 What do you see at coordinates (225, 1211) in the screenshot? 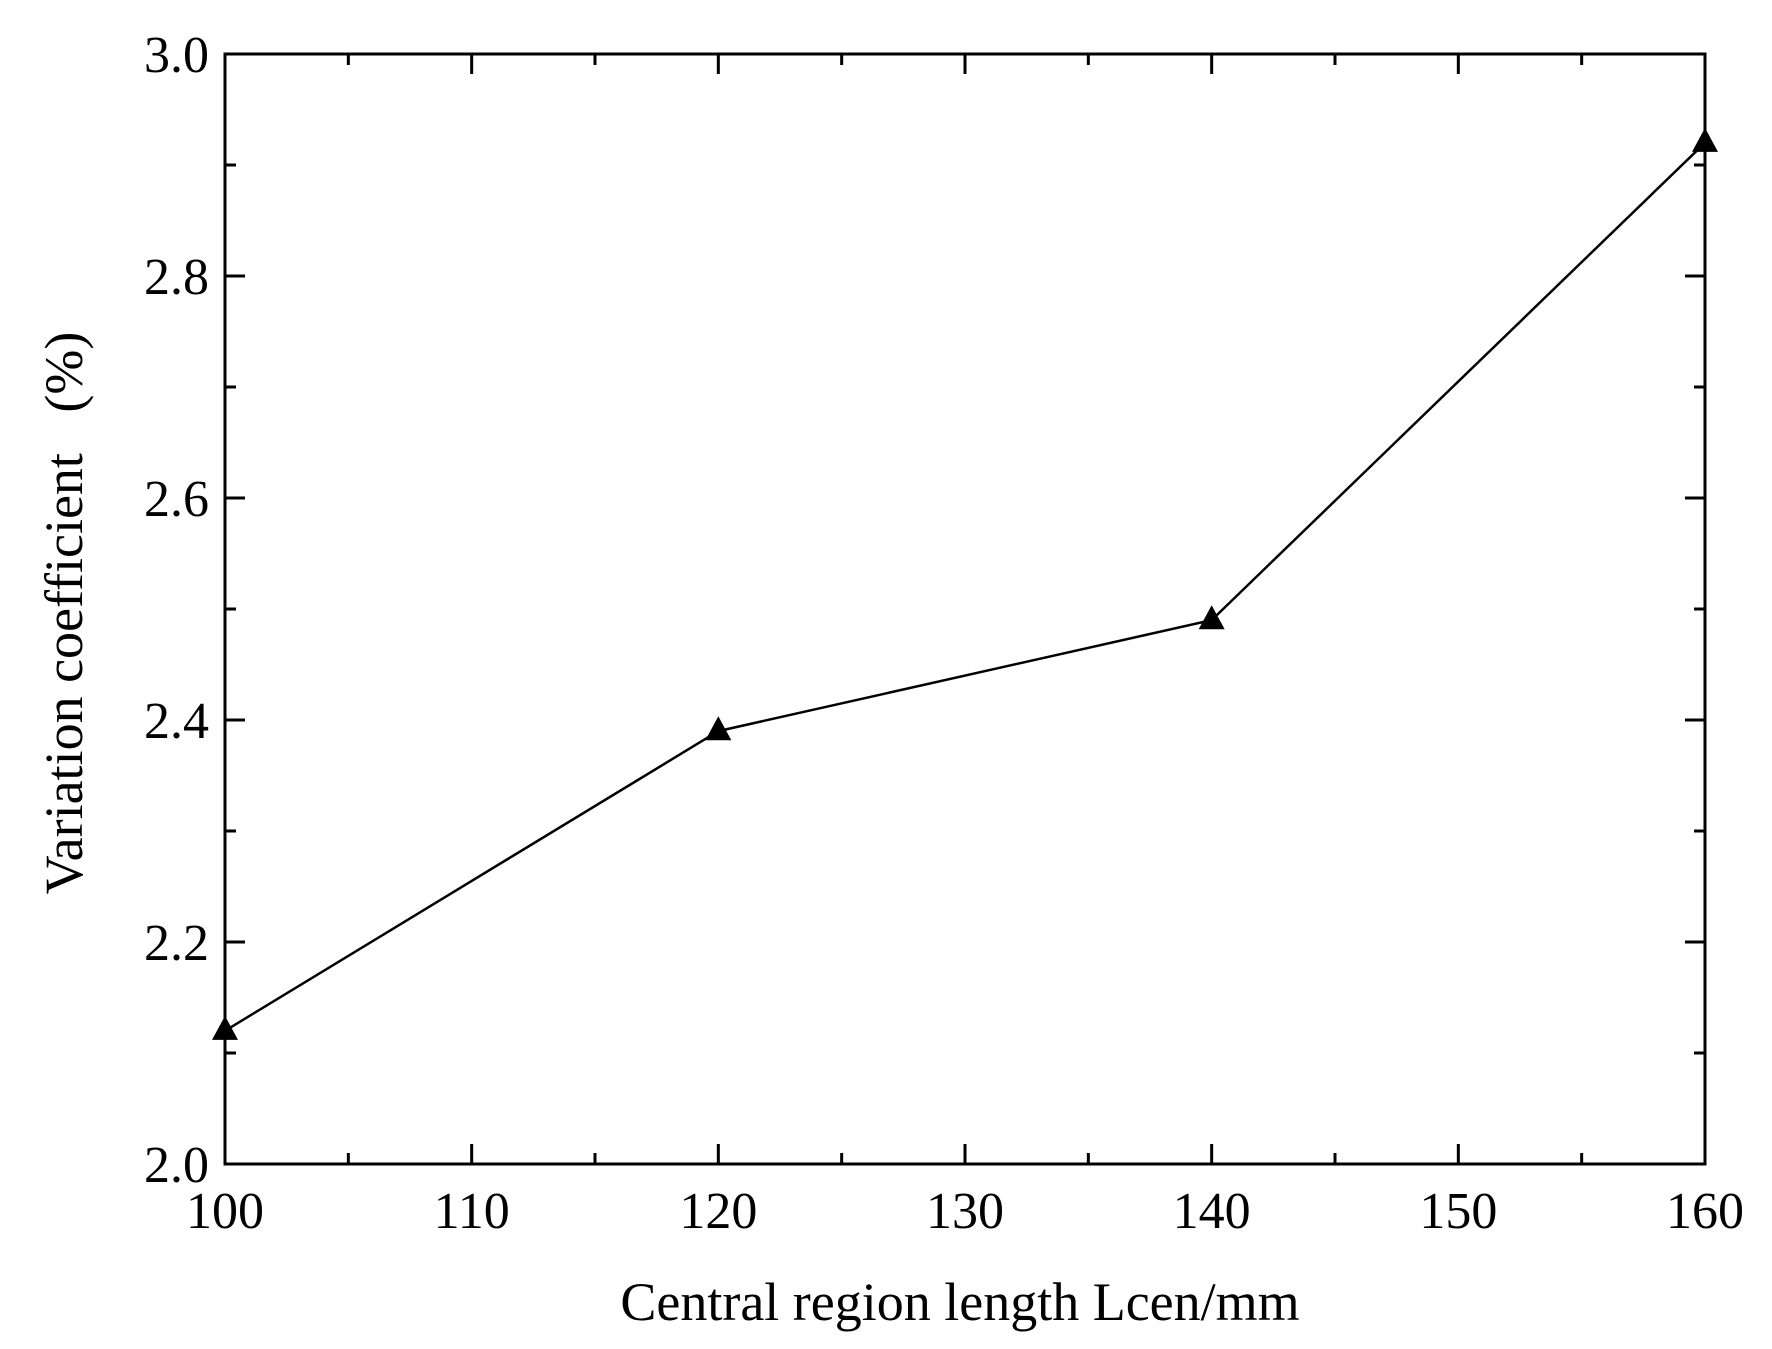
I see `x-tick-label: 100` at bounding box center [225, 1211].